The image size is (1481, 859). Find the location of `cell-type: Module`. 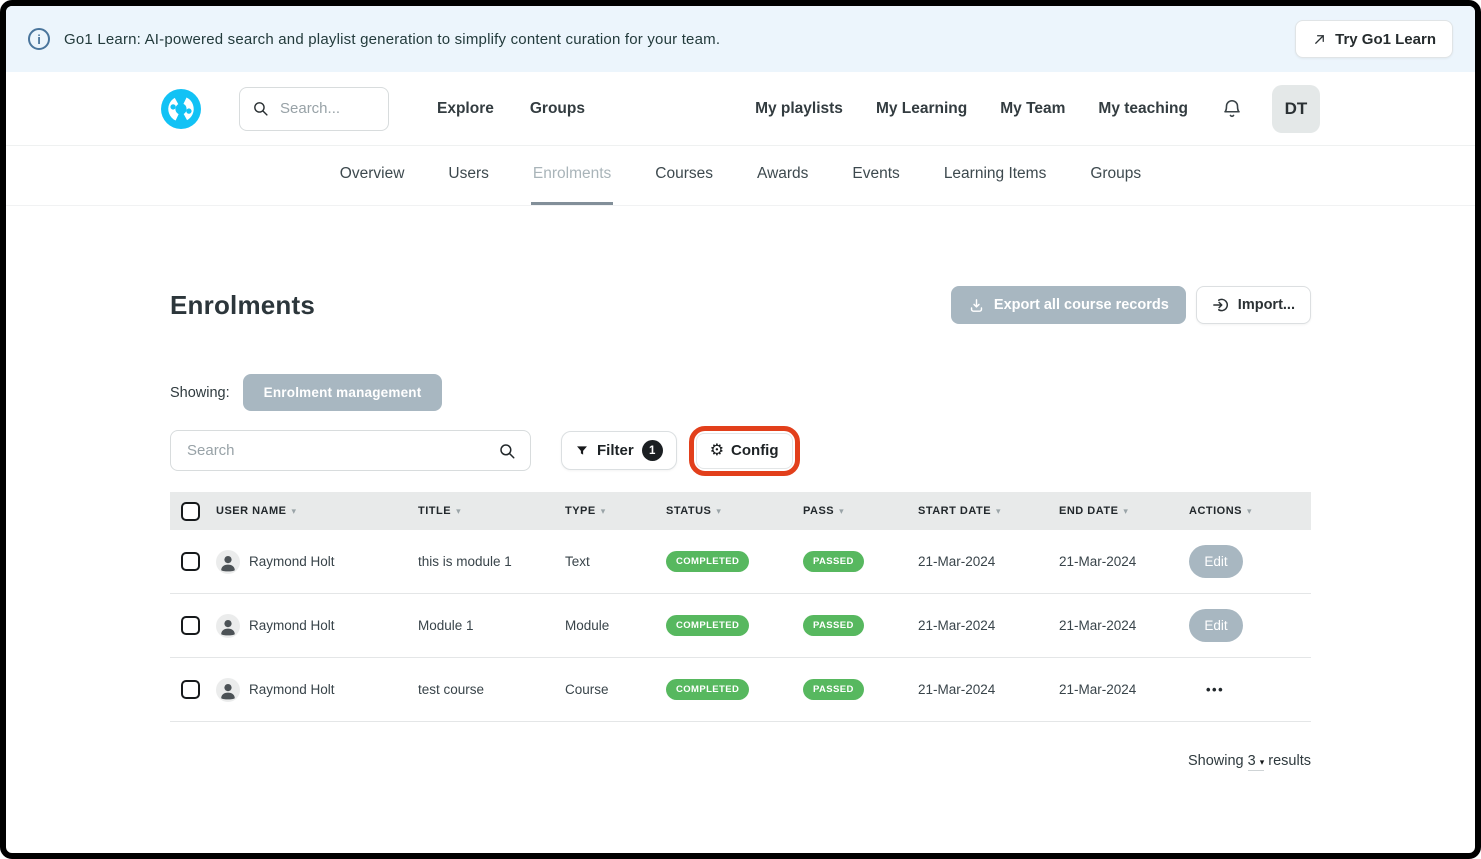

cell-type: Module is located at coordinates (587, 625).